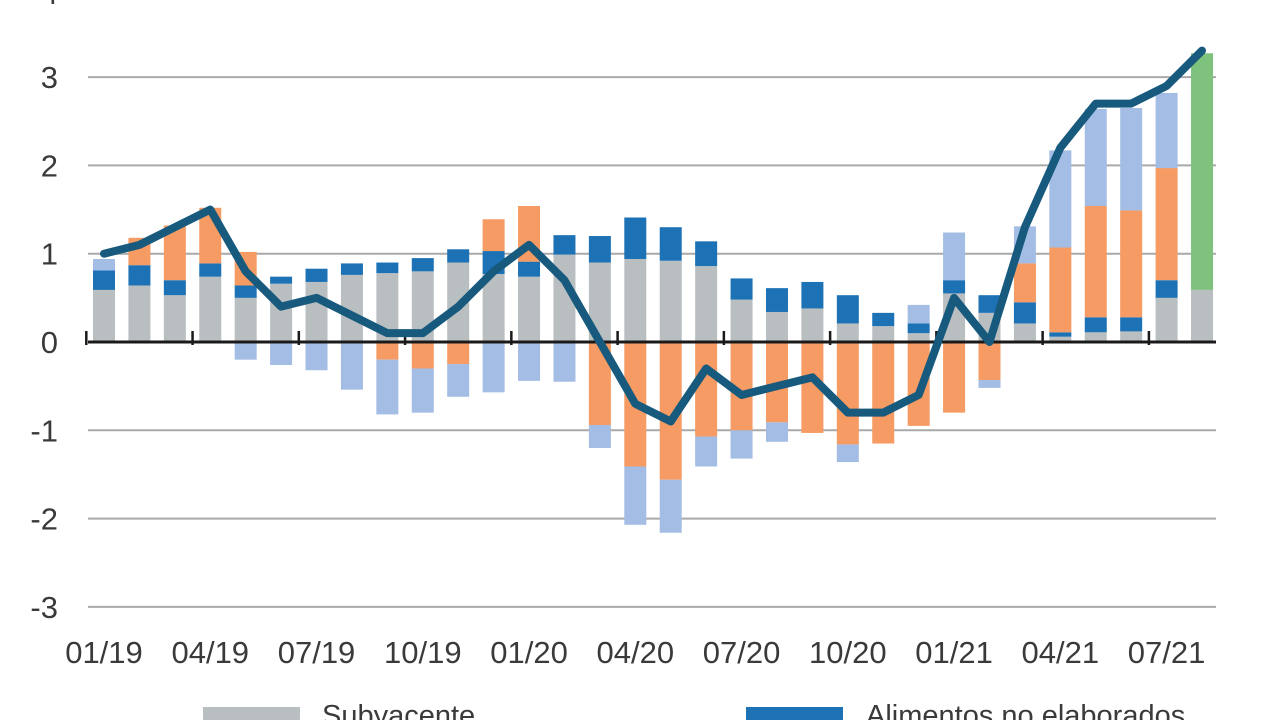 This screenshot has width=1280, height=720. I want to click on zero-axis-and-ticks, so click(650, 338).